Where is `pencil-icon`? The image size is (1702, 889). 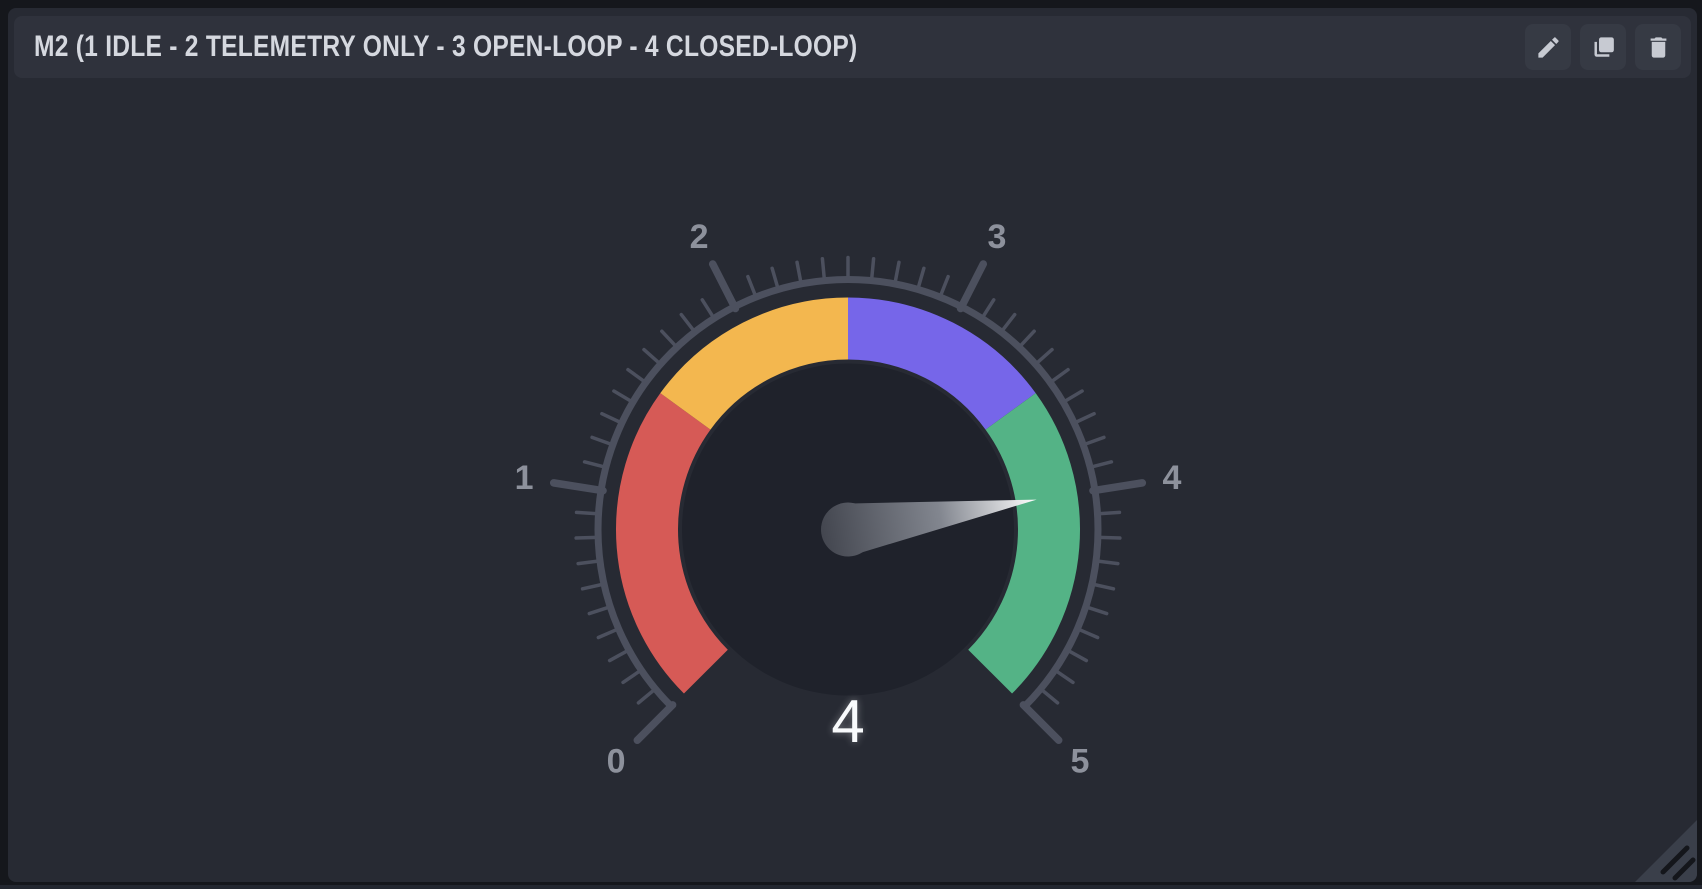
pencil-icon is located at coordinates (1548, 47).